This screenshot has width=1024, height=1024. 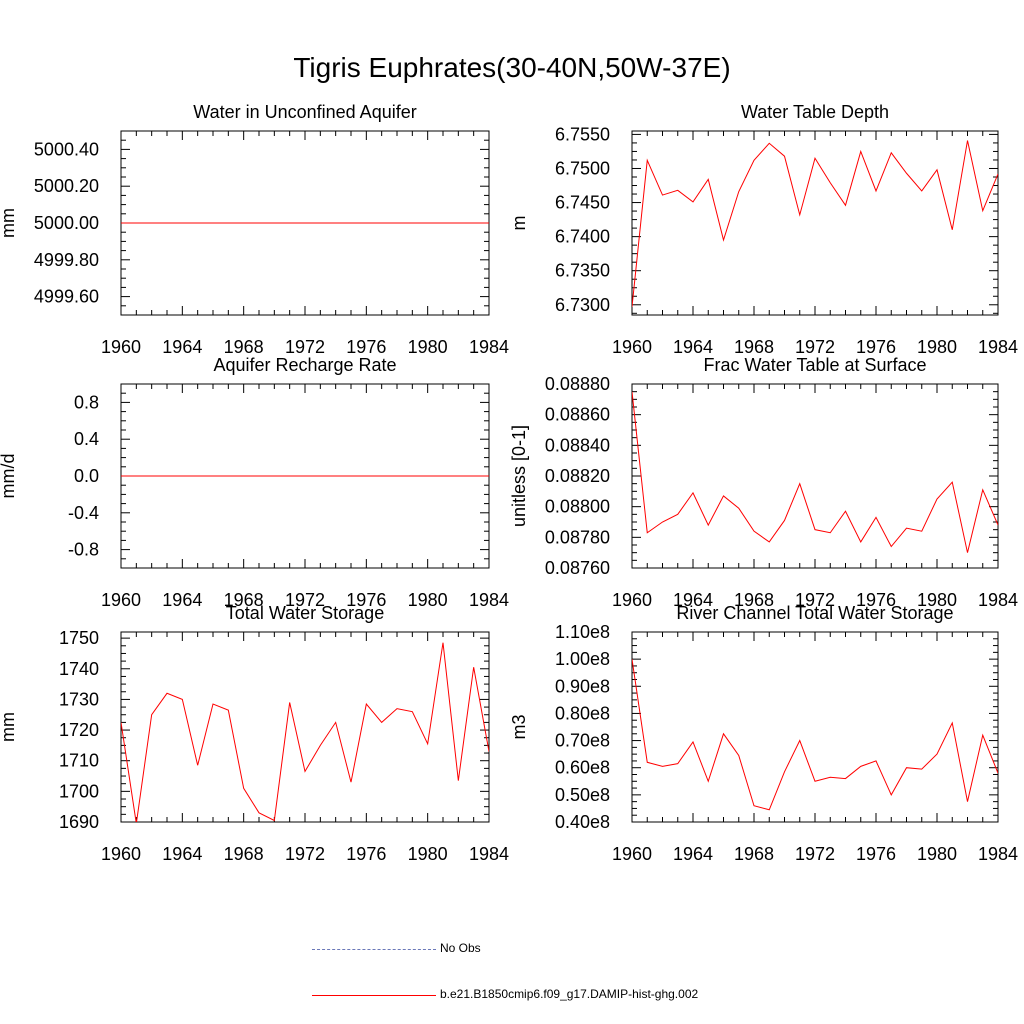 What do you see at coordinates (374, 949) in the screenshot?
I see `legend-obs-line` at bounding box center [374, 949].